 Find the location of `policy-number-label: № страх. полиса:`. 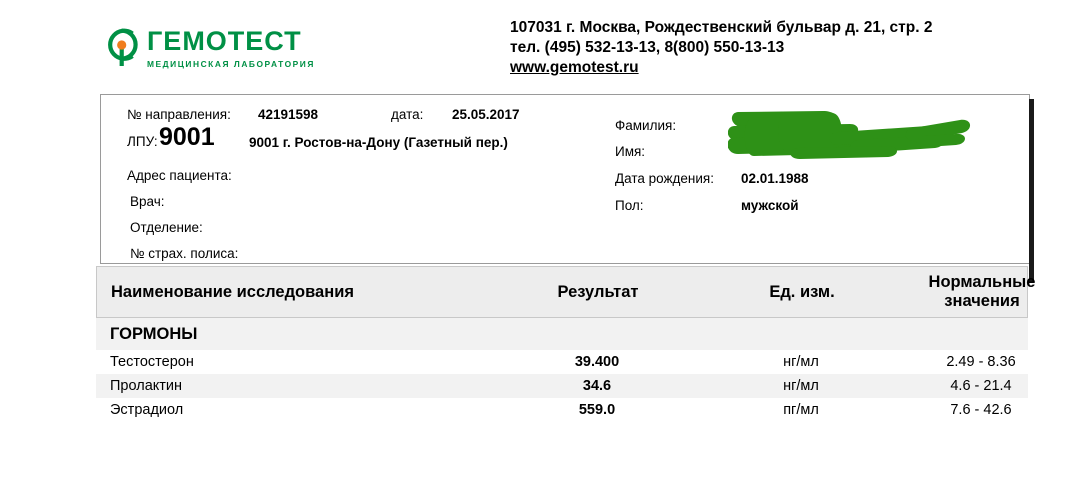

policy-number-label: № страх. полиса: is located at coordinates (184, 253).